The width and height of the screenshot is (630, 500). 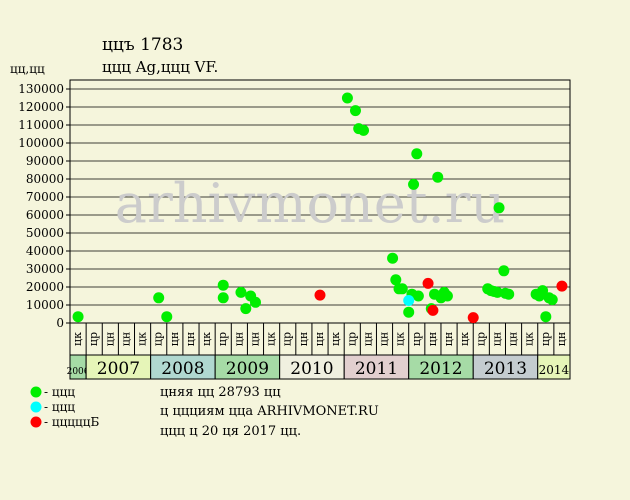 What do you see at coordinates (45, 287) in the screenshot?
I see `y-tick-label: 20000` at bounding box center [45, 287].